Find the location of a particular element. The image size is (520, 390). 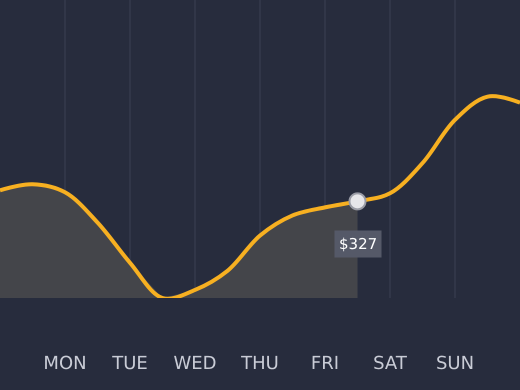

x-tick-label: SUN is located at coordinates (455, 363).